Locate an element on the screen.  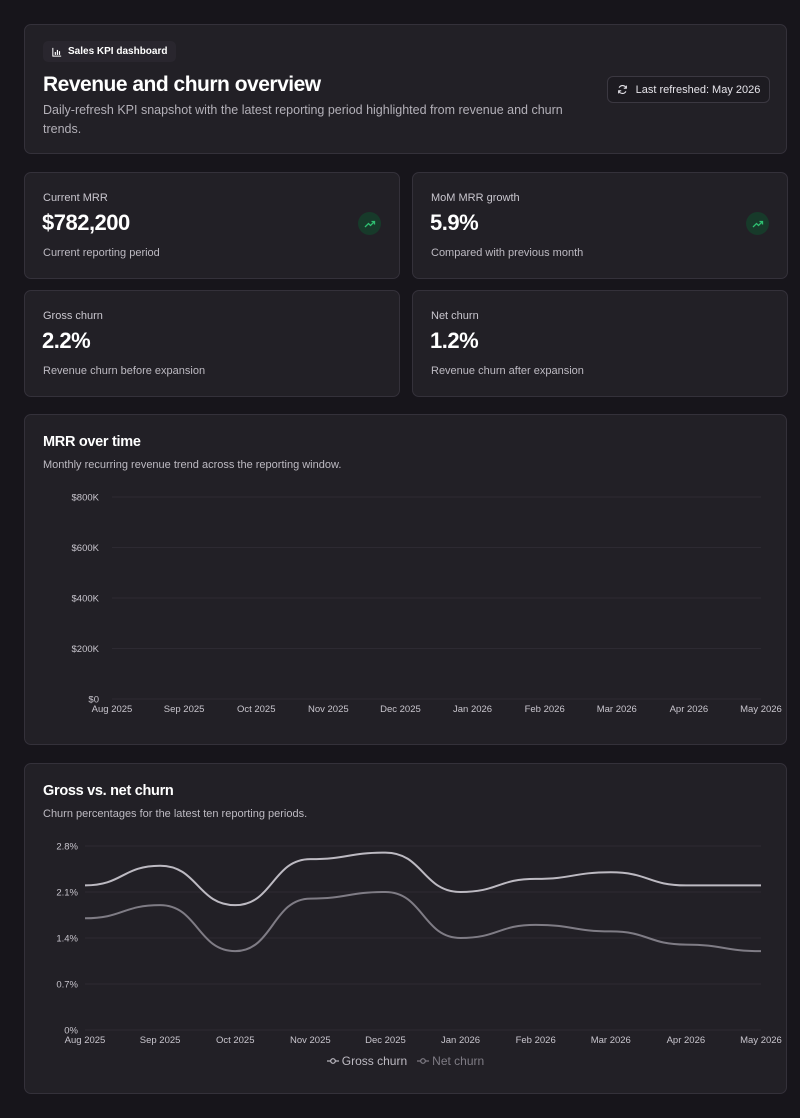
legend-item-gross: Gross churn is located at coordinates (367, 1061).